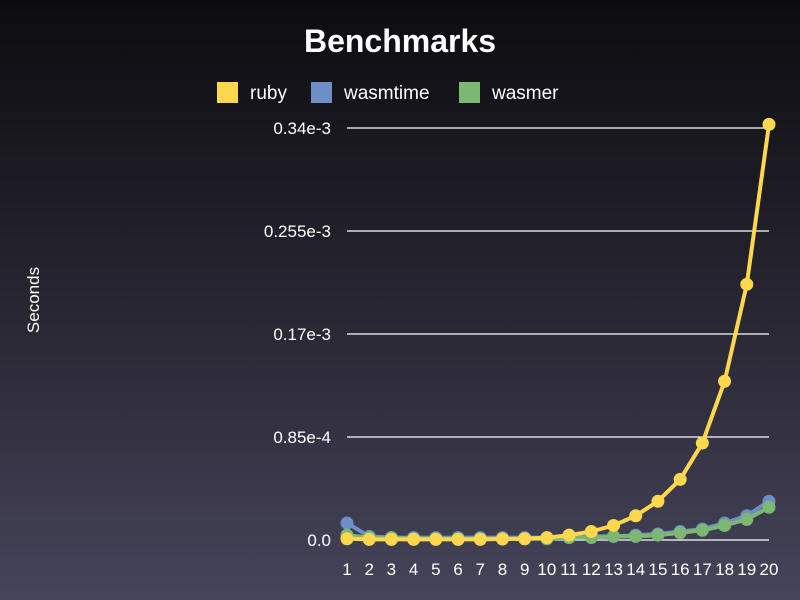  What do you see at coordinates (302, 334) in the screenshot?
I see `y-tick-label: 0.17e-3` at bounding box center [302, 334].